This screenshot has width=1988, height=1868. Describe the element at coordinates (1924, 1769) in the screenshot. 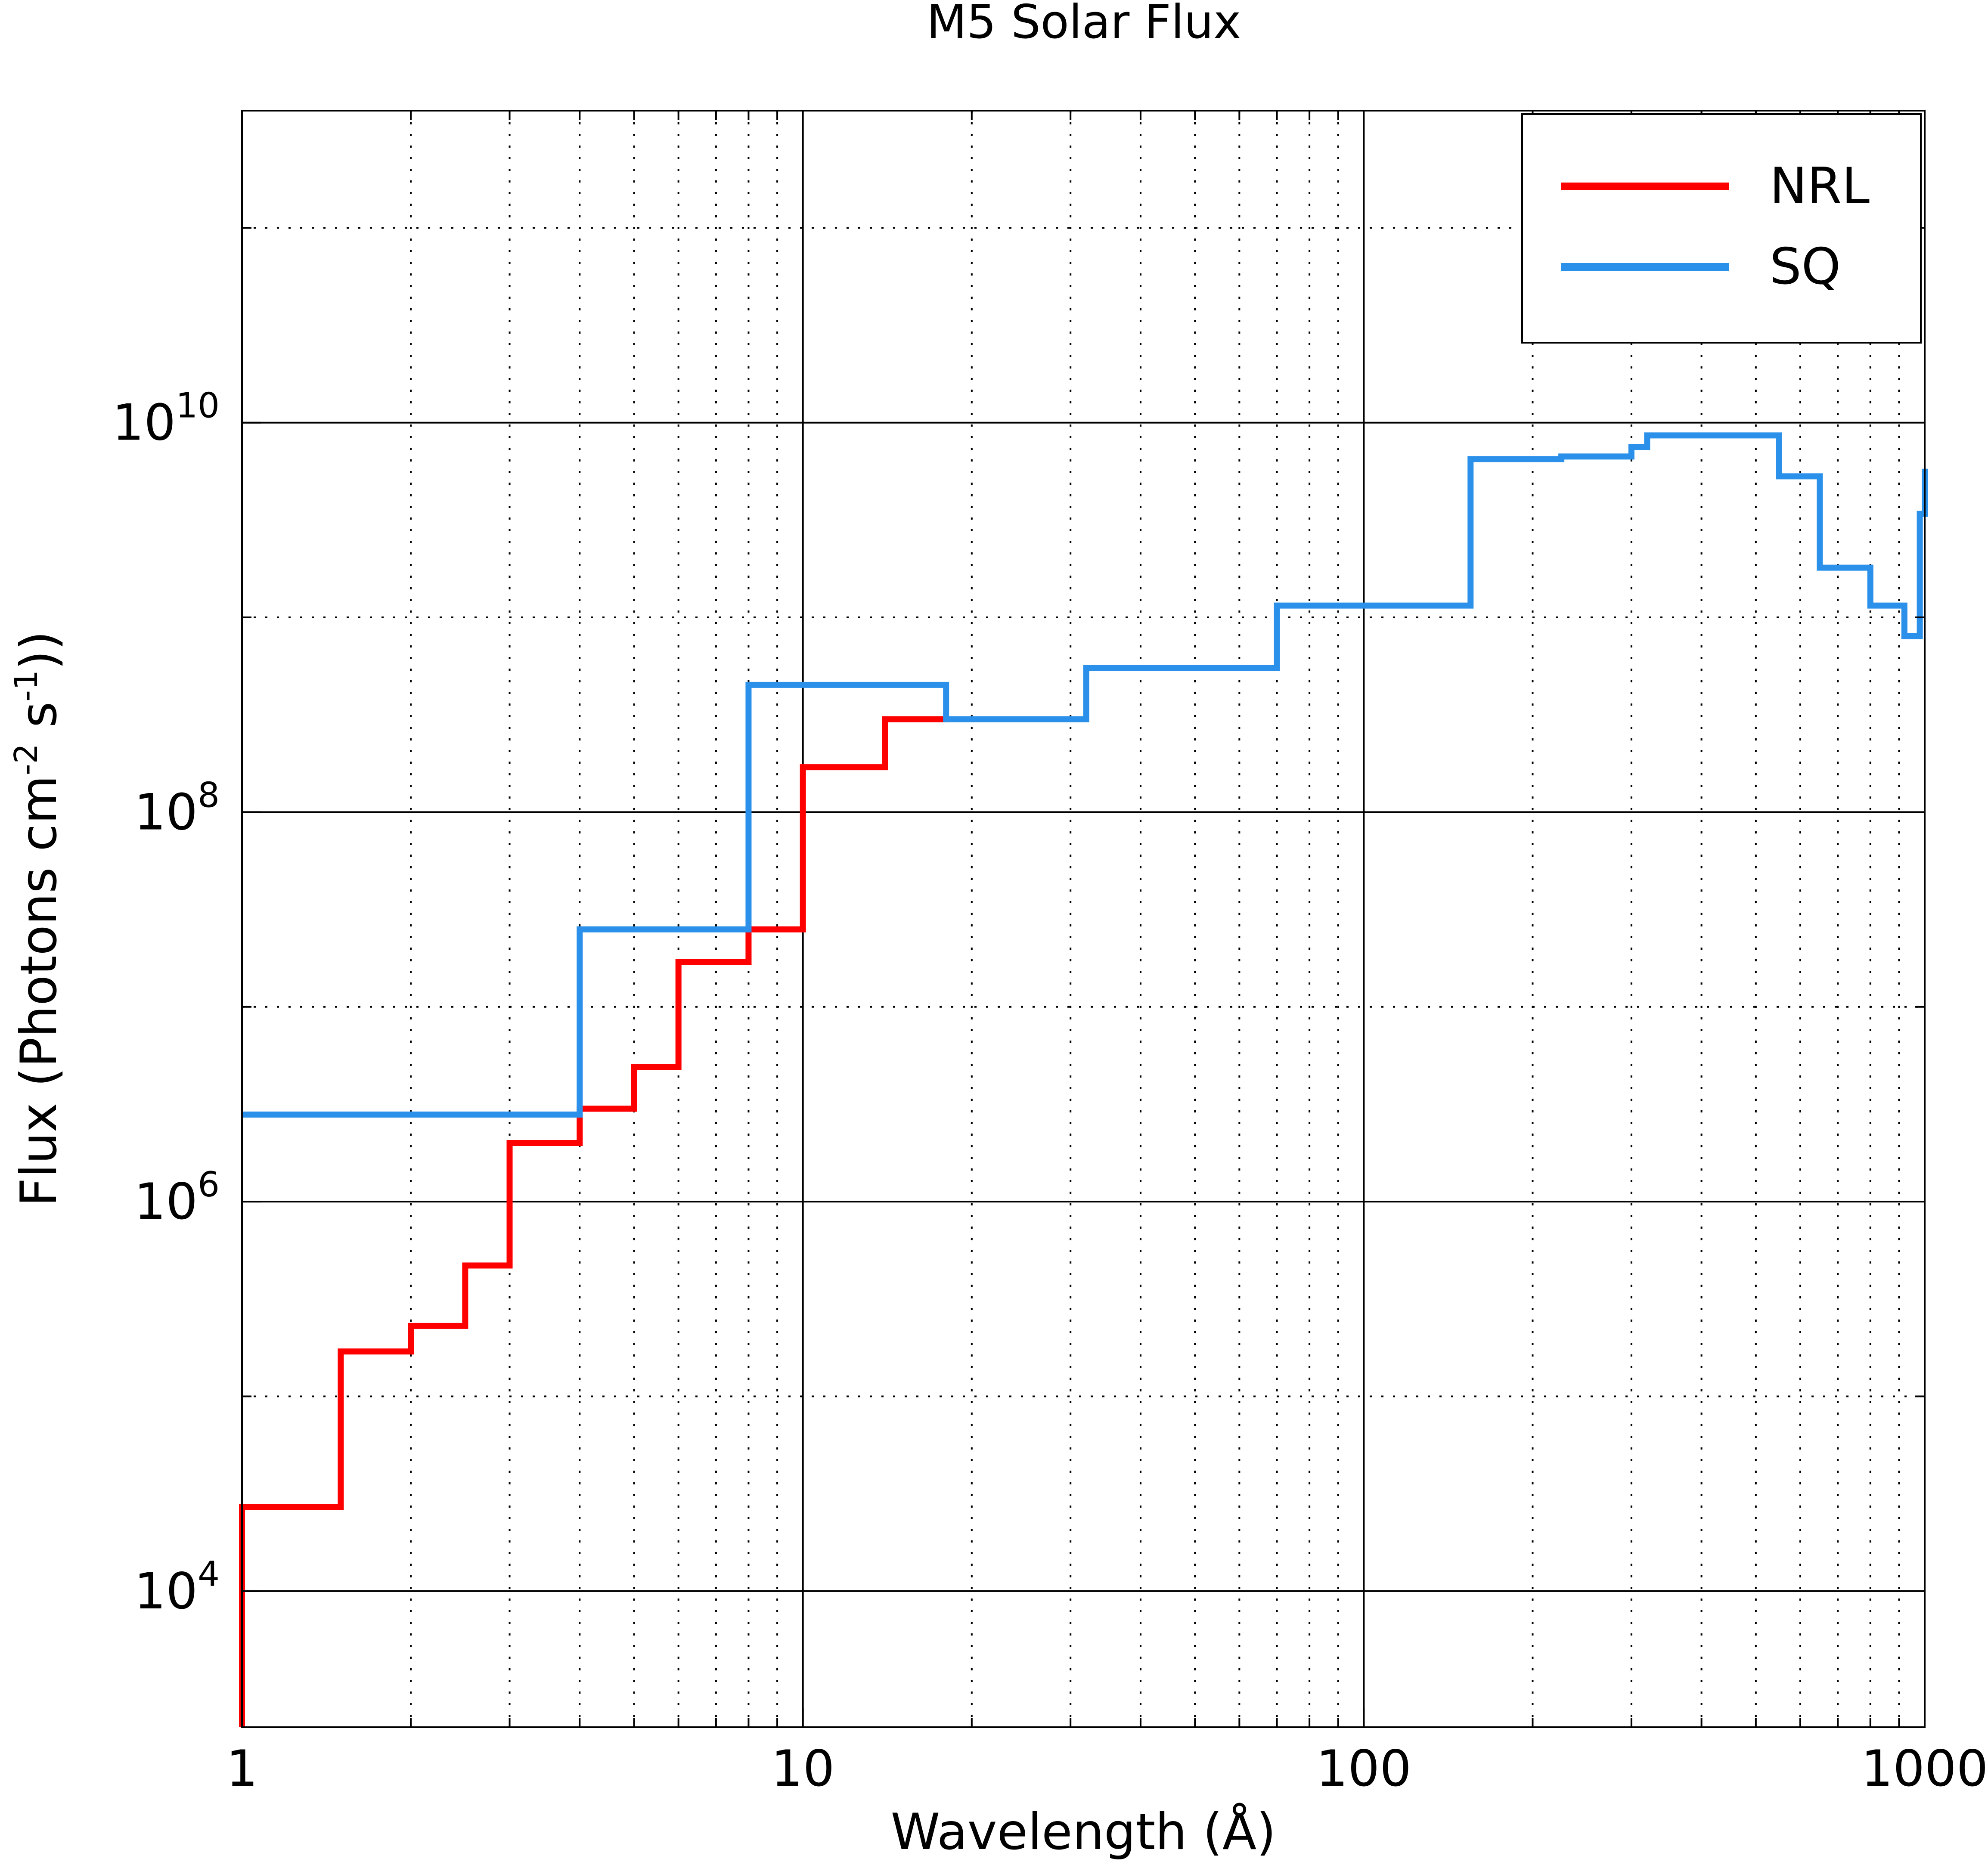

I see `x-tick-label: 1000` at that location.